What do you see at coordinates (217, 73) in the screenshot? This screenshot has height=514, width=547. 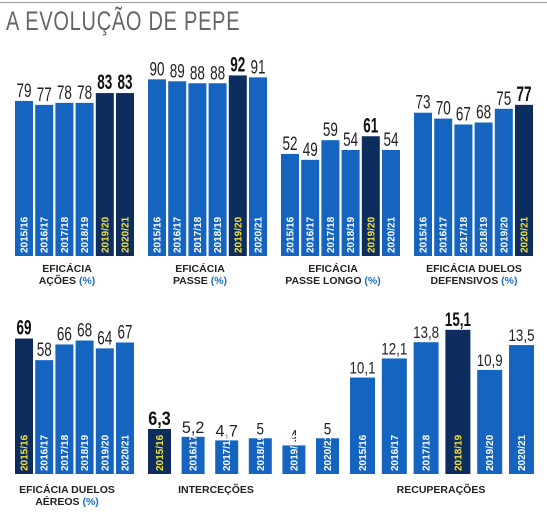 I see `data-label: 88` at bounding box center [217, 73].